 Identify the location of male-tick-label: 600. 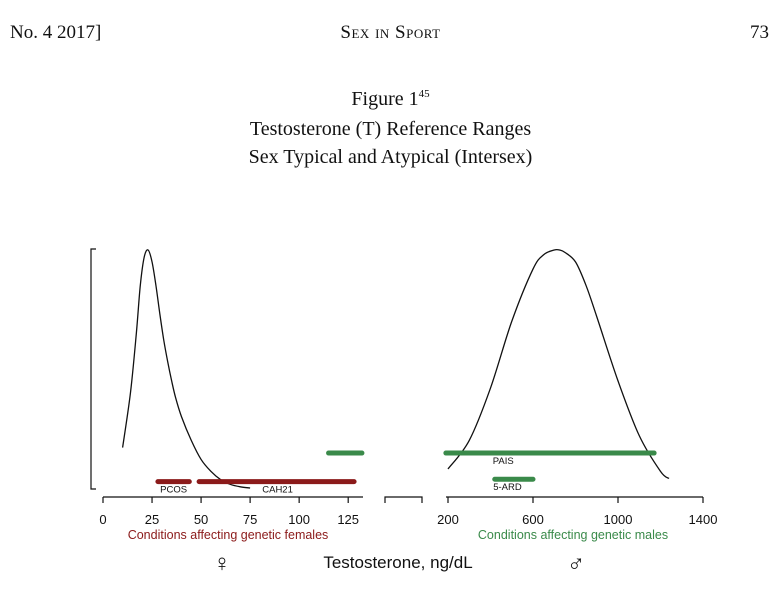
(533, 519).